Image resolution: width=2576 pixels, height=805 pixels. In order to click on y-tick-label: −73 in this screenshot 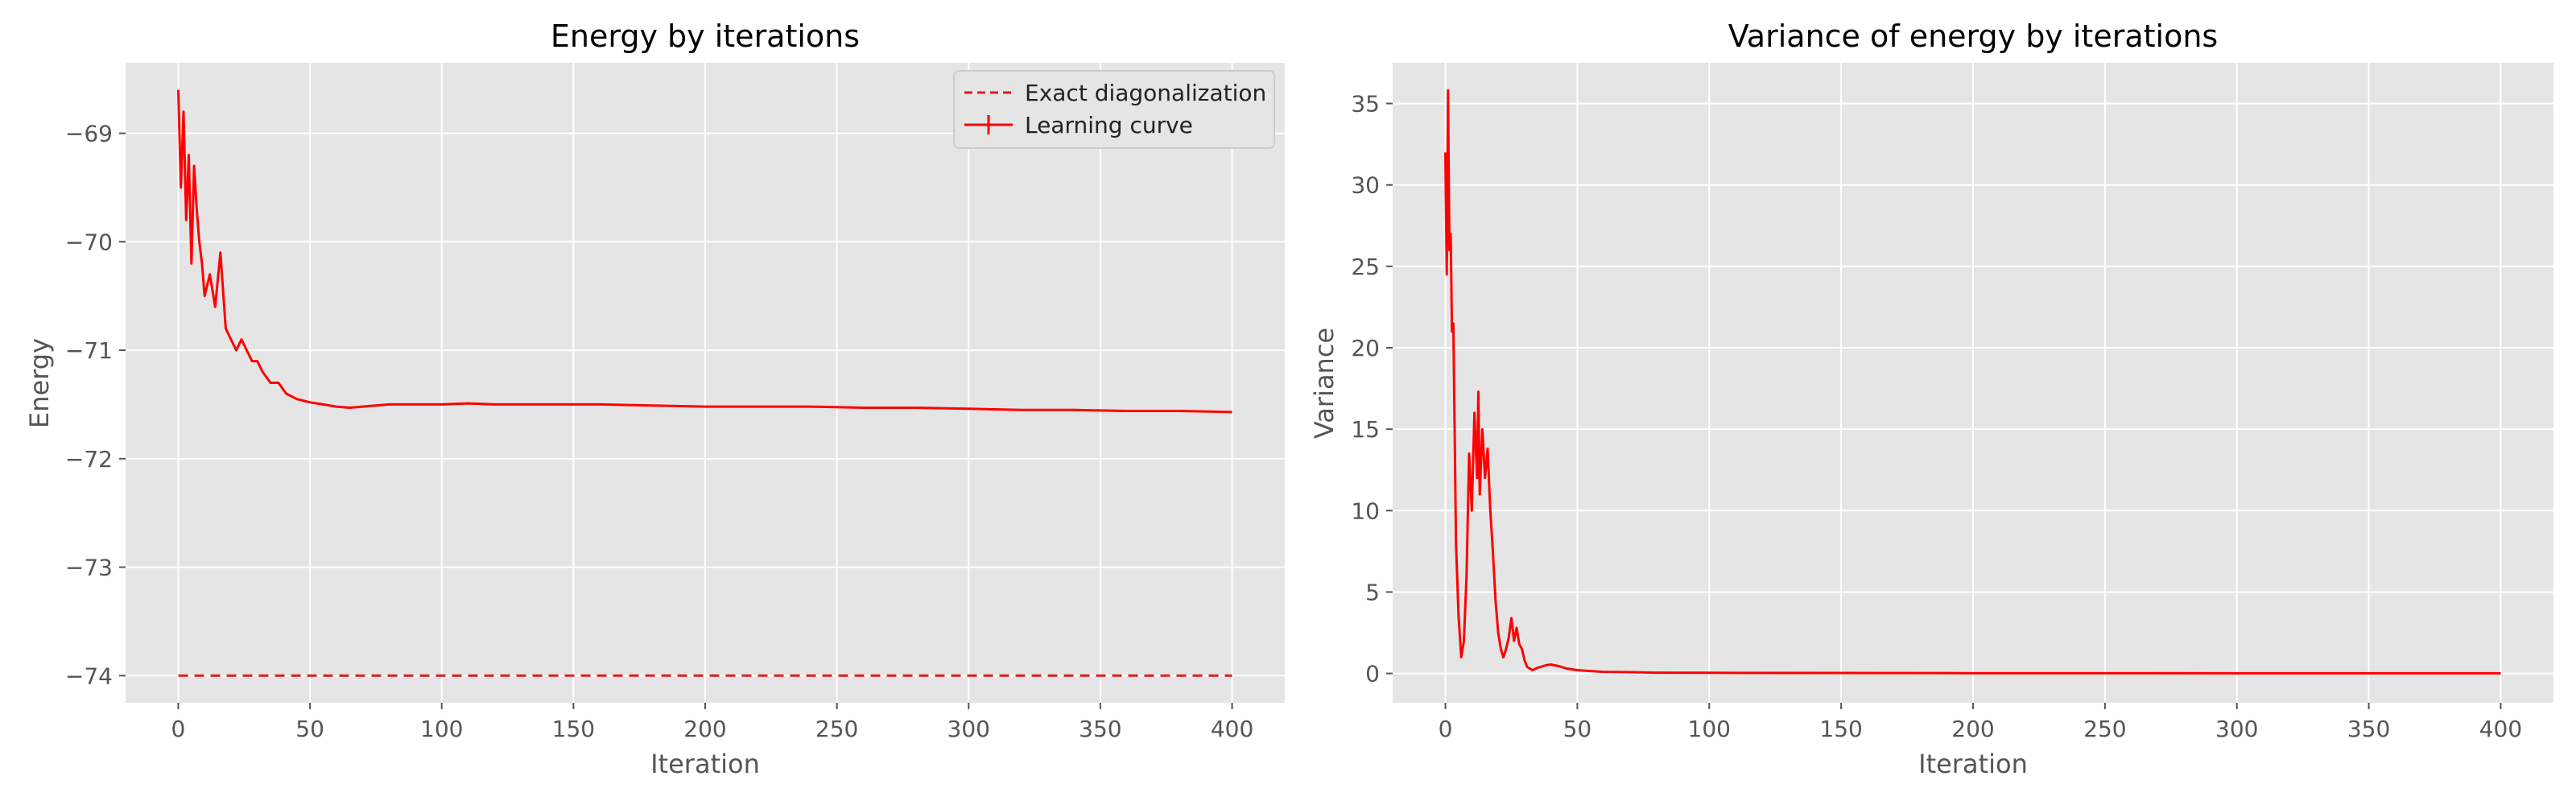, I will do `click(89, 568)`.